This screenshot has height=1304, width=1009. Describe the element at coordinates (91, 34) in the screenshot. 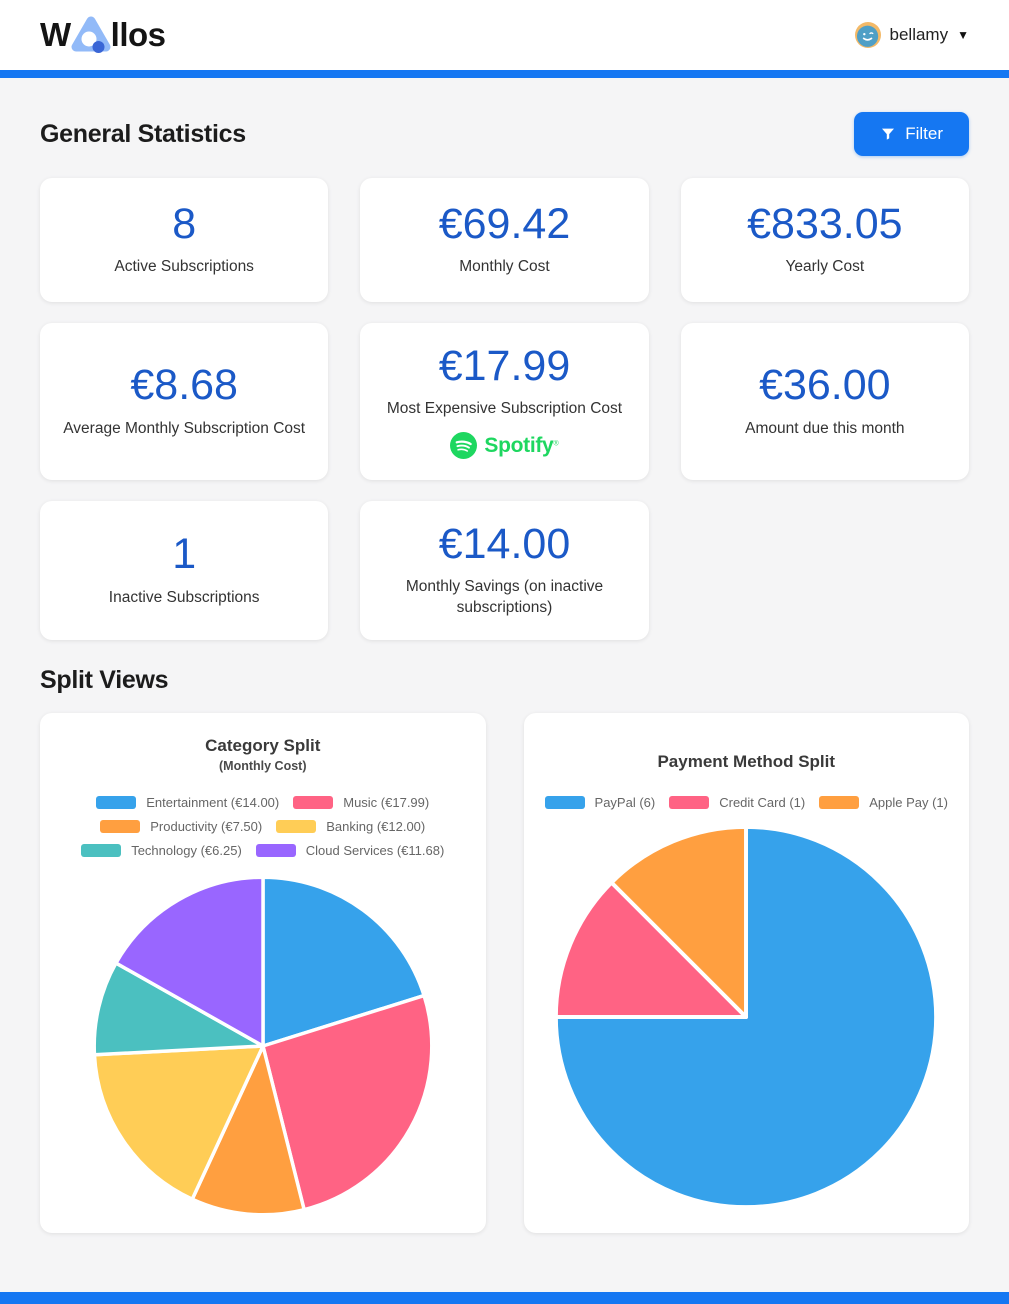

I see `wallos-triangle-icon` at that location.